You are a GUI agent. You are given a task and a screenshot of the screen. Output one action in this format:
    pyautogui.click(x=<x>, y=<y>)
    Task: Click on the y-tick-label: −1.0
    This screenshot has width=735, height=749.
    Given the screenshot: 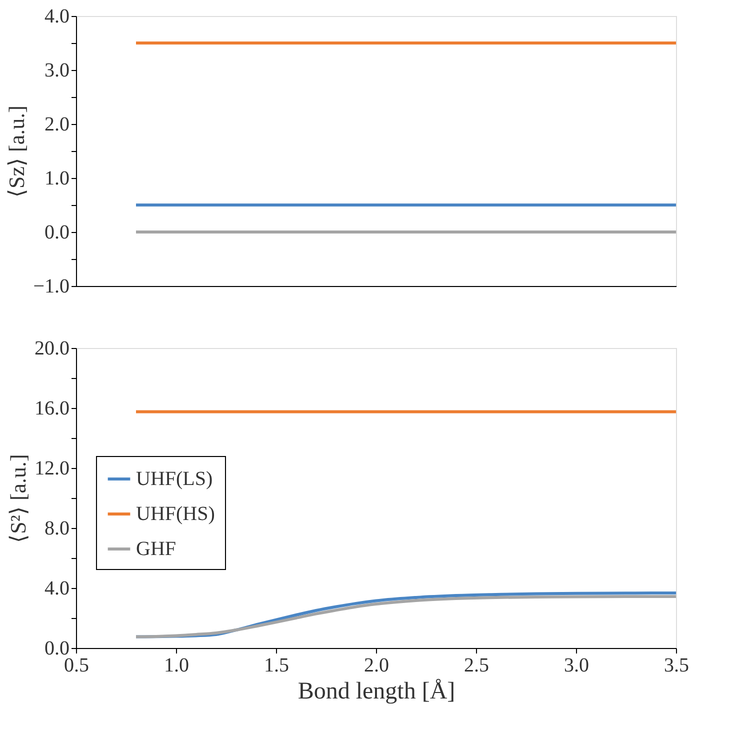 What is the action you would take?
    pyautogui.click(x=51, y=287)
    